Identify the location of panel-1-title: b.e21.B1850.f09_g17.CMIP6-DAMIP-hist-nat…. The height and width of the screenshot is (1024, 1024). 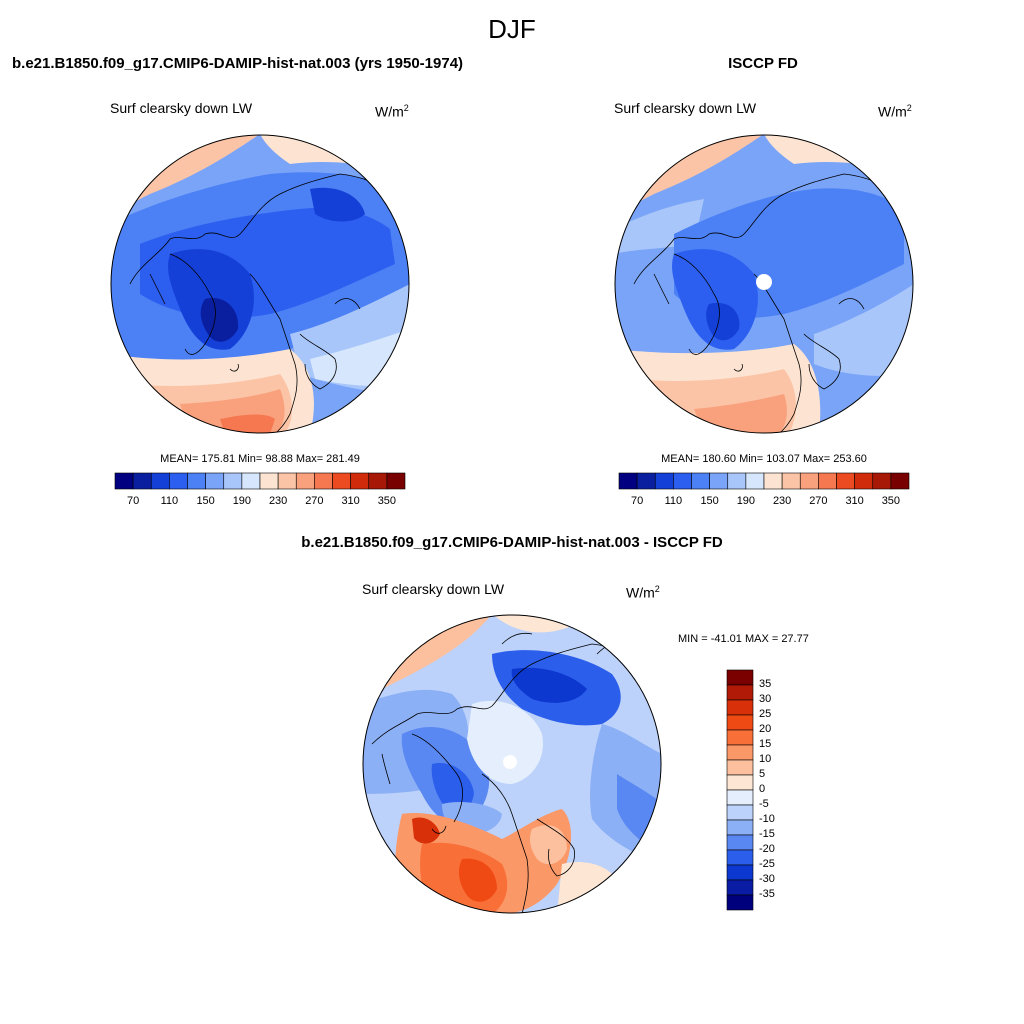
(238, 63).